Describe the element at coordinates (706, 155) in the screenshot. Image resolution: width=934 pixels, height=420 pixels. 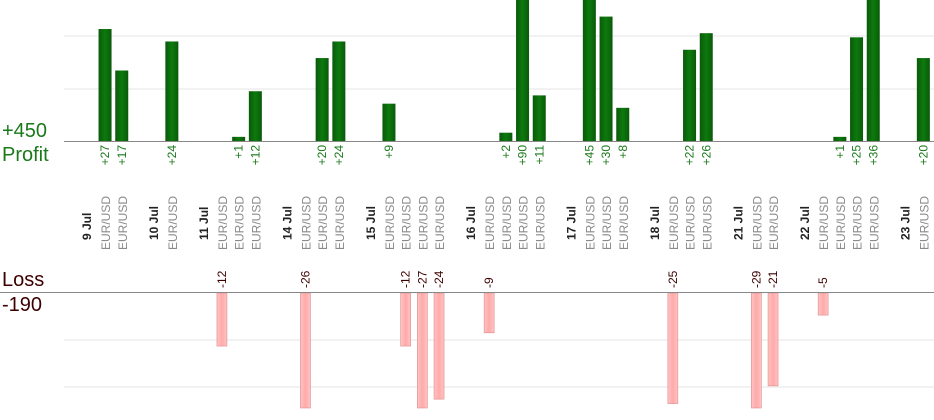
I see `profit-value-label: +26` at that location.